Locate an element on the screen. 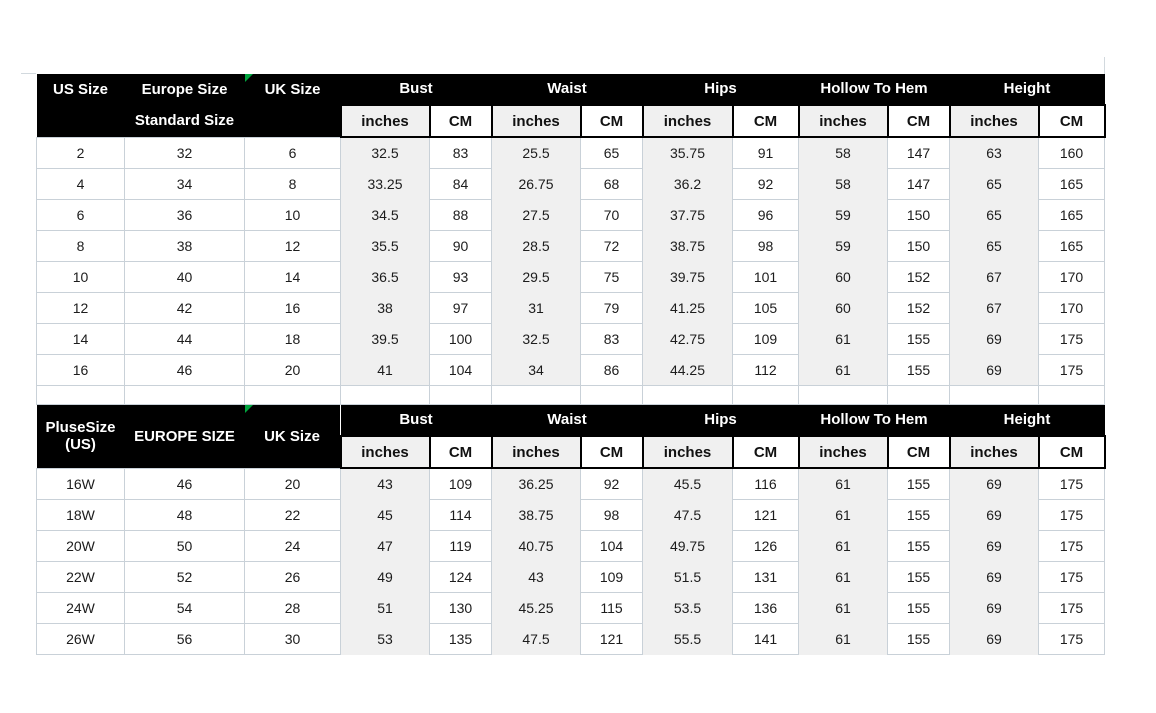 The height and width of the screenshot is (713, 1156). cell: 20 is located at coordinates (292, 370).